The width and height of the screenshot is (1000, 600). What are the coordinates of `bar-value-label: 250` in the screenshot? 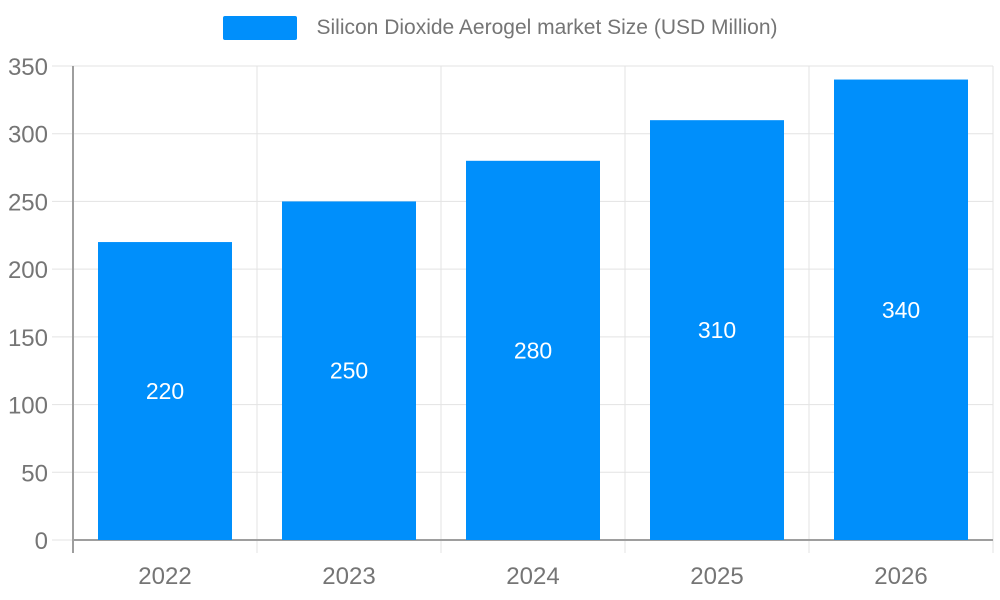 It's located at (349, 371).